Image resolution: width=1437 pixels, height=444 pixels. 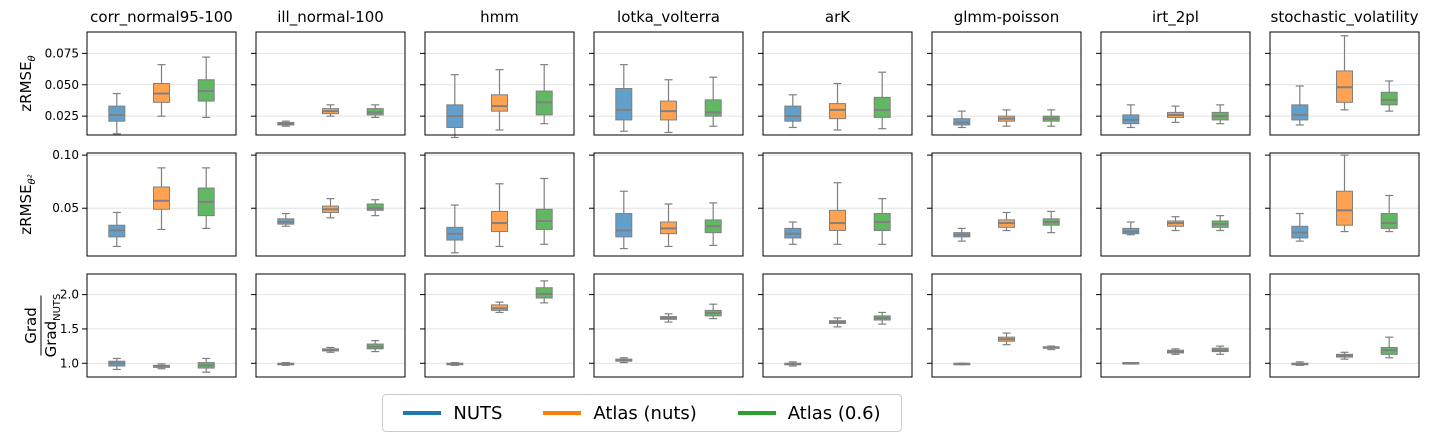 I want to click on axes-frame-r0-c6, so click(x=1175, y=83).